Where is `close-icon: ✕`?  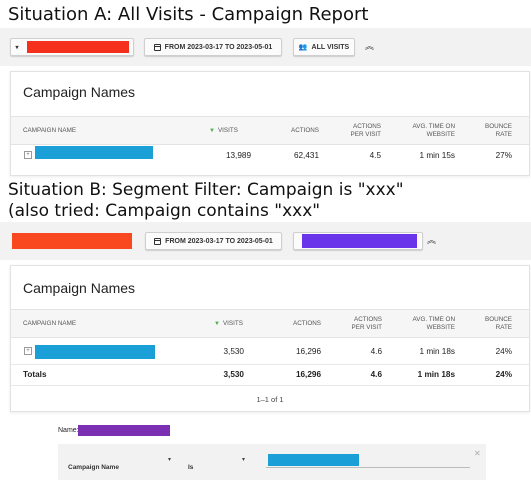 close-icon: ✕ is located at coordinates (477, 453).